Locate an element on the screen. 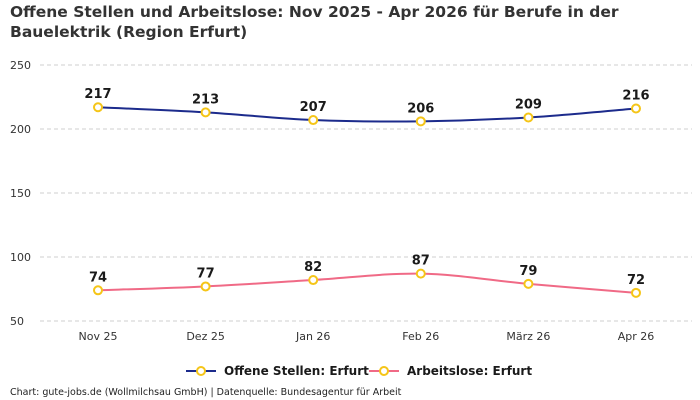 This screenshot has height=400, width=700. y-tick-label: 250 is located at coordinates (20, 65).